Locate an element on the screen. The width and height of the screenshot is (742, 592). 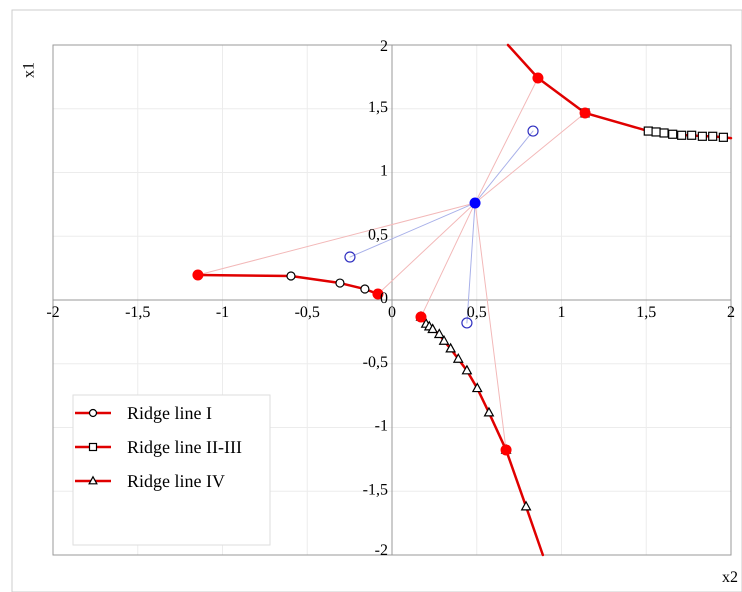
x-tick-label: -0,5 is located at coordinates (307, 312).